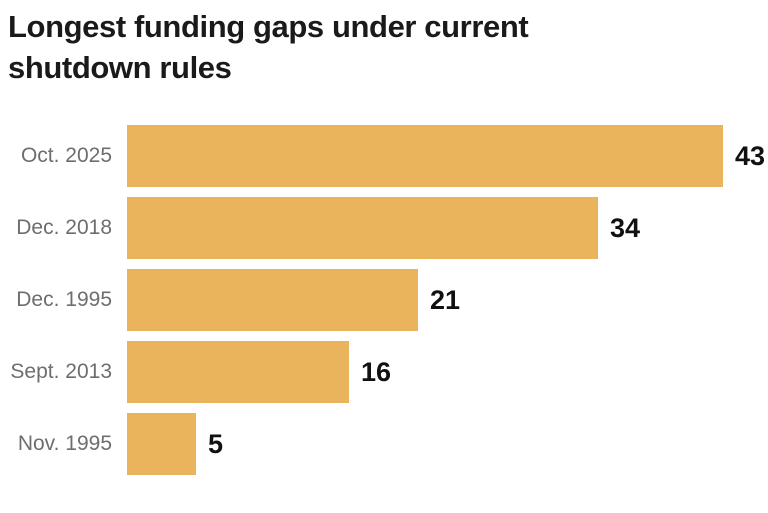  What do you see at coordinates (66, 155) in the screenshot?
I see `category-label: Oct. 2025` at bounding box center [66, 155].